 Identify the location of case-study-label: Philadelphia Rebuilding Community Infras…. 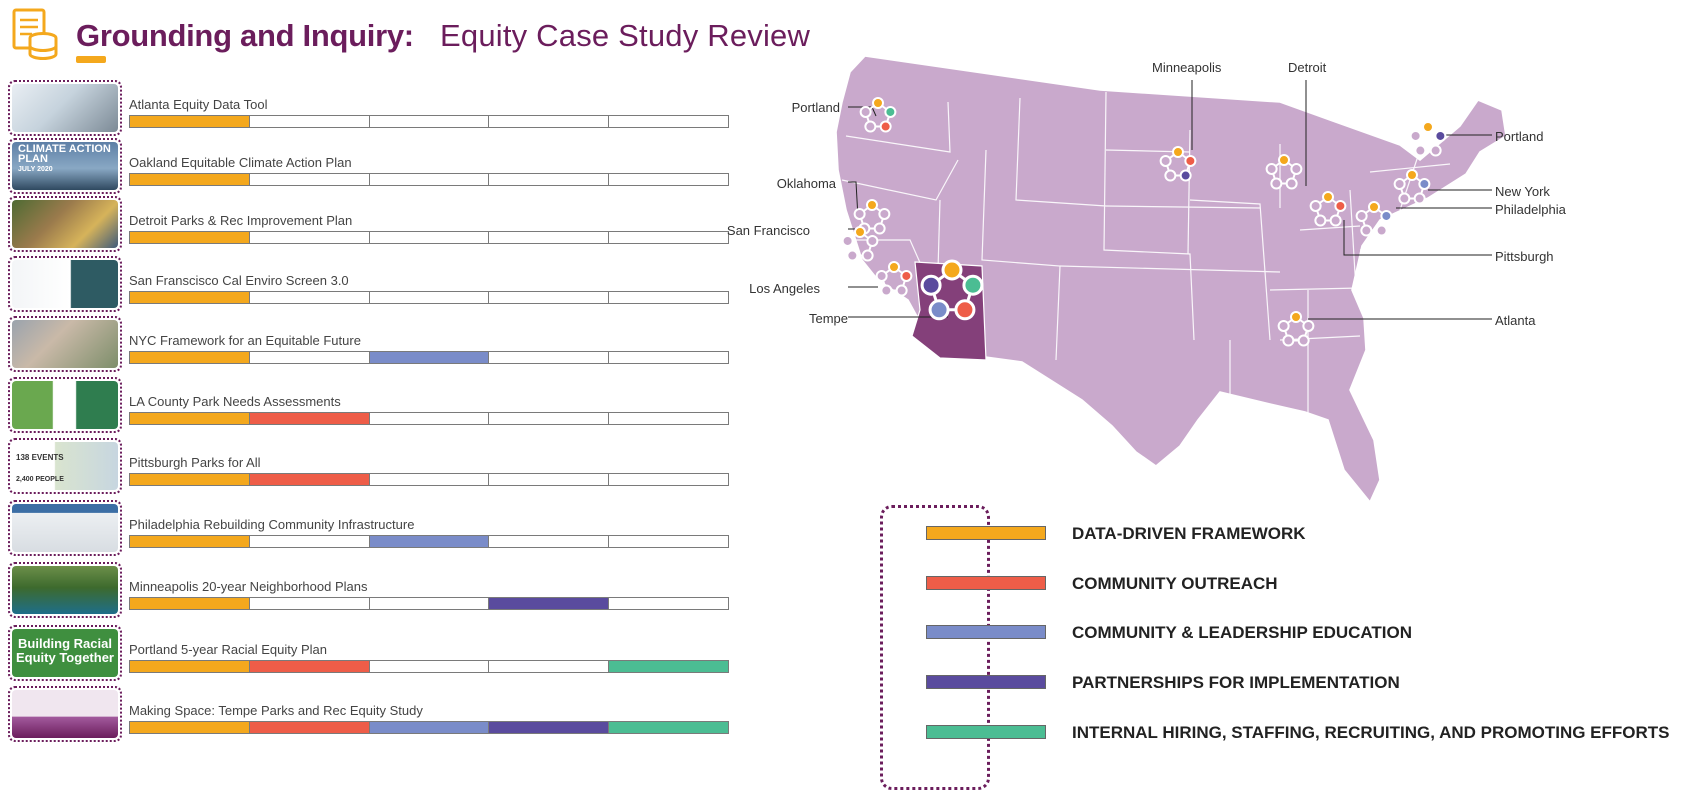
(272, 524).